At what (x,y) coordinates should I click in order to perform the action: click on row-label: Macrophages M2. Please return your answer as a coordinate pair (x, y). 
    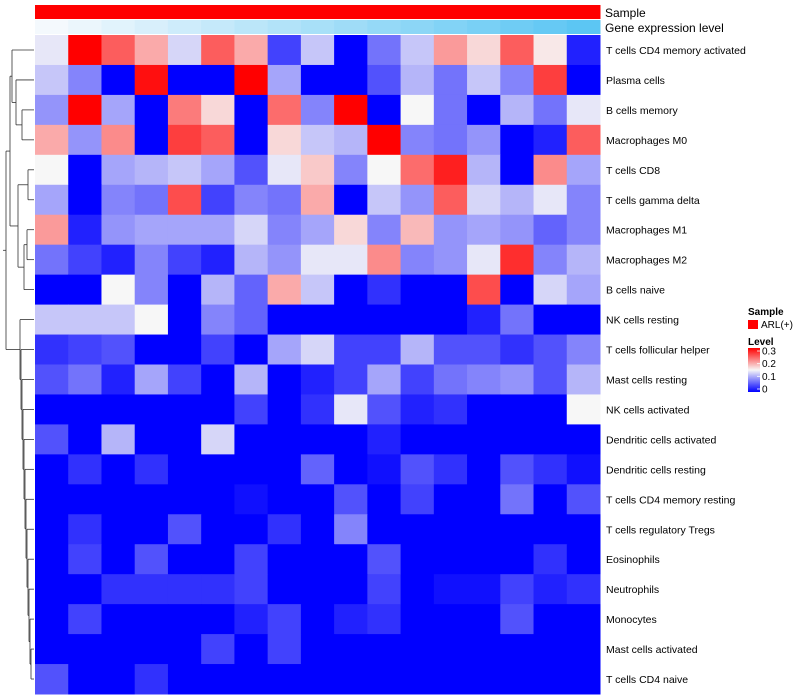
    Looking at the image, I should click on (646, 261).